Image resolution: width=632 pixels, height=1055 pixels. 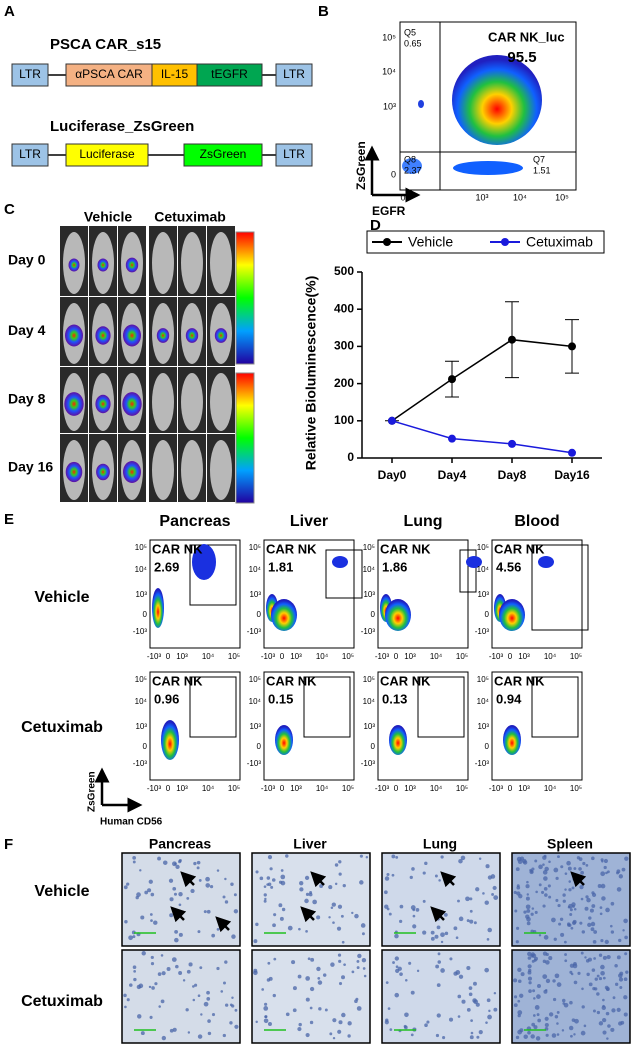 I want to click on gate-value: 0.13, so click(x=394, y=698).